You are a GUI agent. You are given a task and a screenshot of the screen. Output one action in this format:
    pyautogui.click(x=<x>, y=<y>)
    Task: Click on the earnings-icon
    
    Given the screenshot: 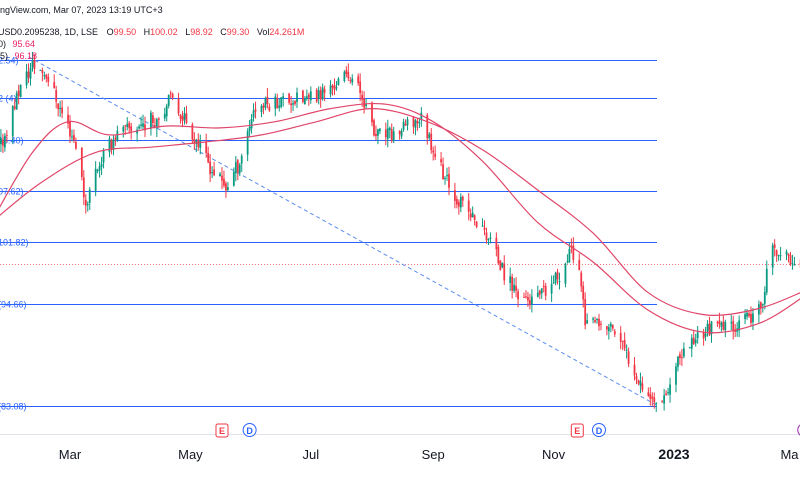 What is the action you would take?
    pyautogui.click(x=222, y=430)
    